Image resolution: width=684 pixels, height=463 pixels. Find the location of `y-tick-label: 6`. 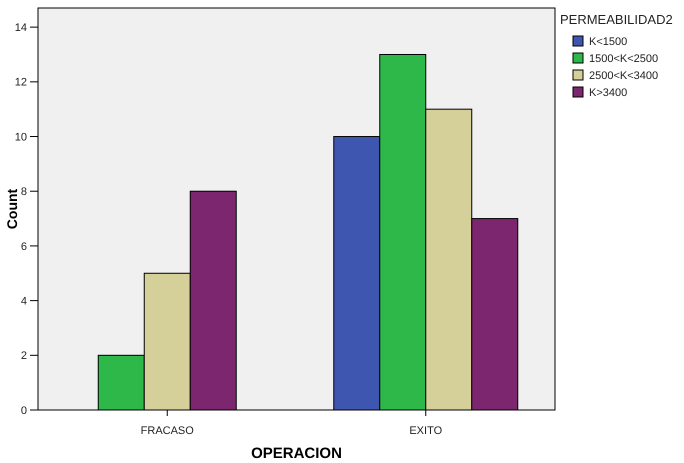

y-tick-label: 6 is located at coordinates (23, 246).